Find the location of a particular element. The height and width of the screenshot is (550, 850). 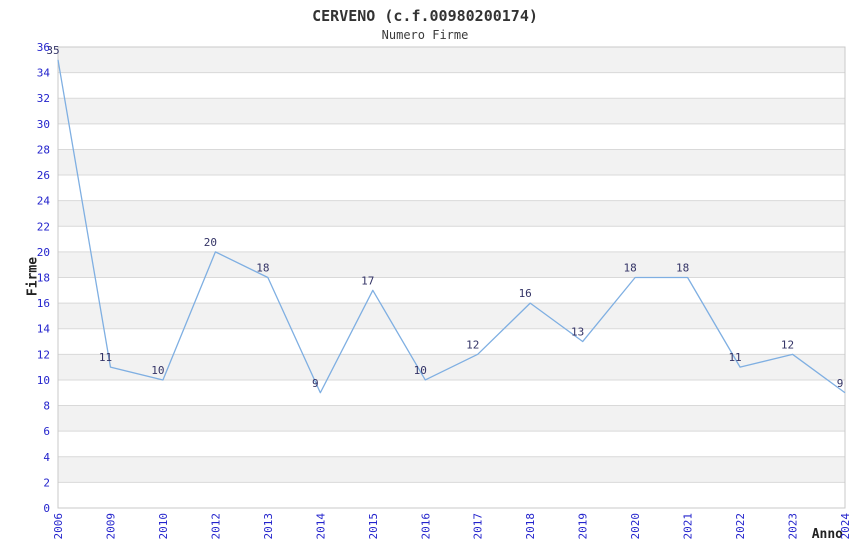

x-tick-label: 2006 is located at coordinates (58, 526).